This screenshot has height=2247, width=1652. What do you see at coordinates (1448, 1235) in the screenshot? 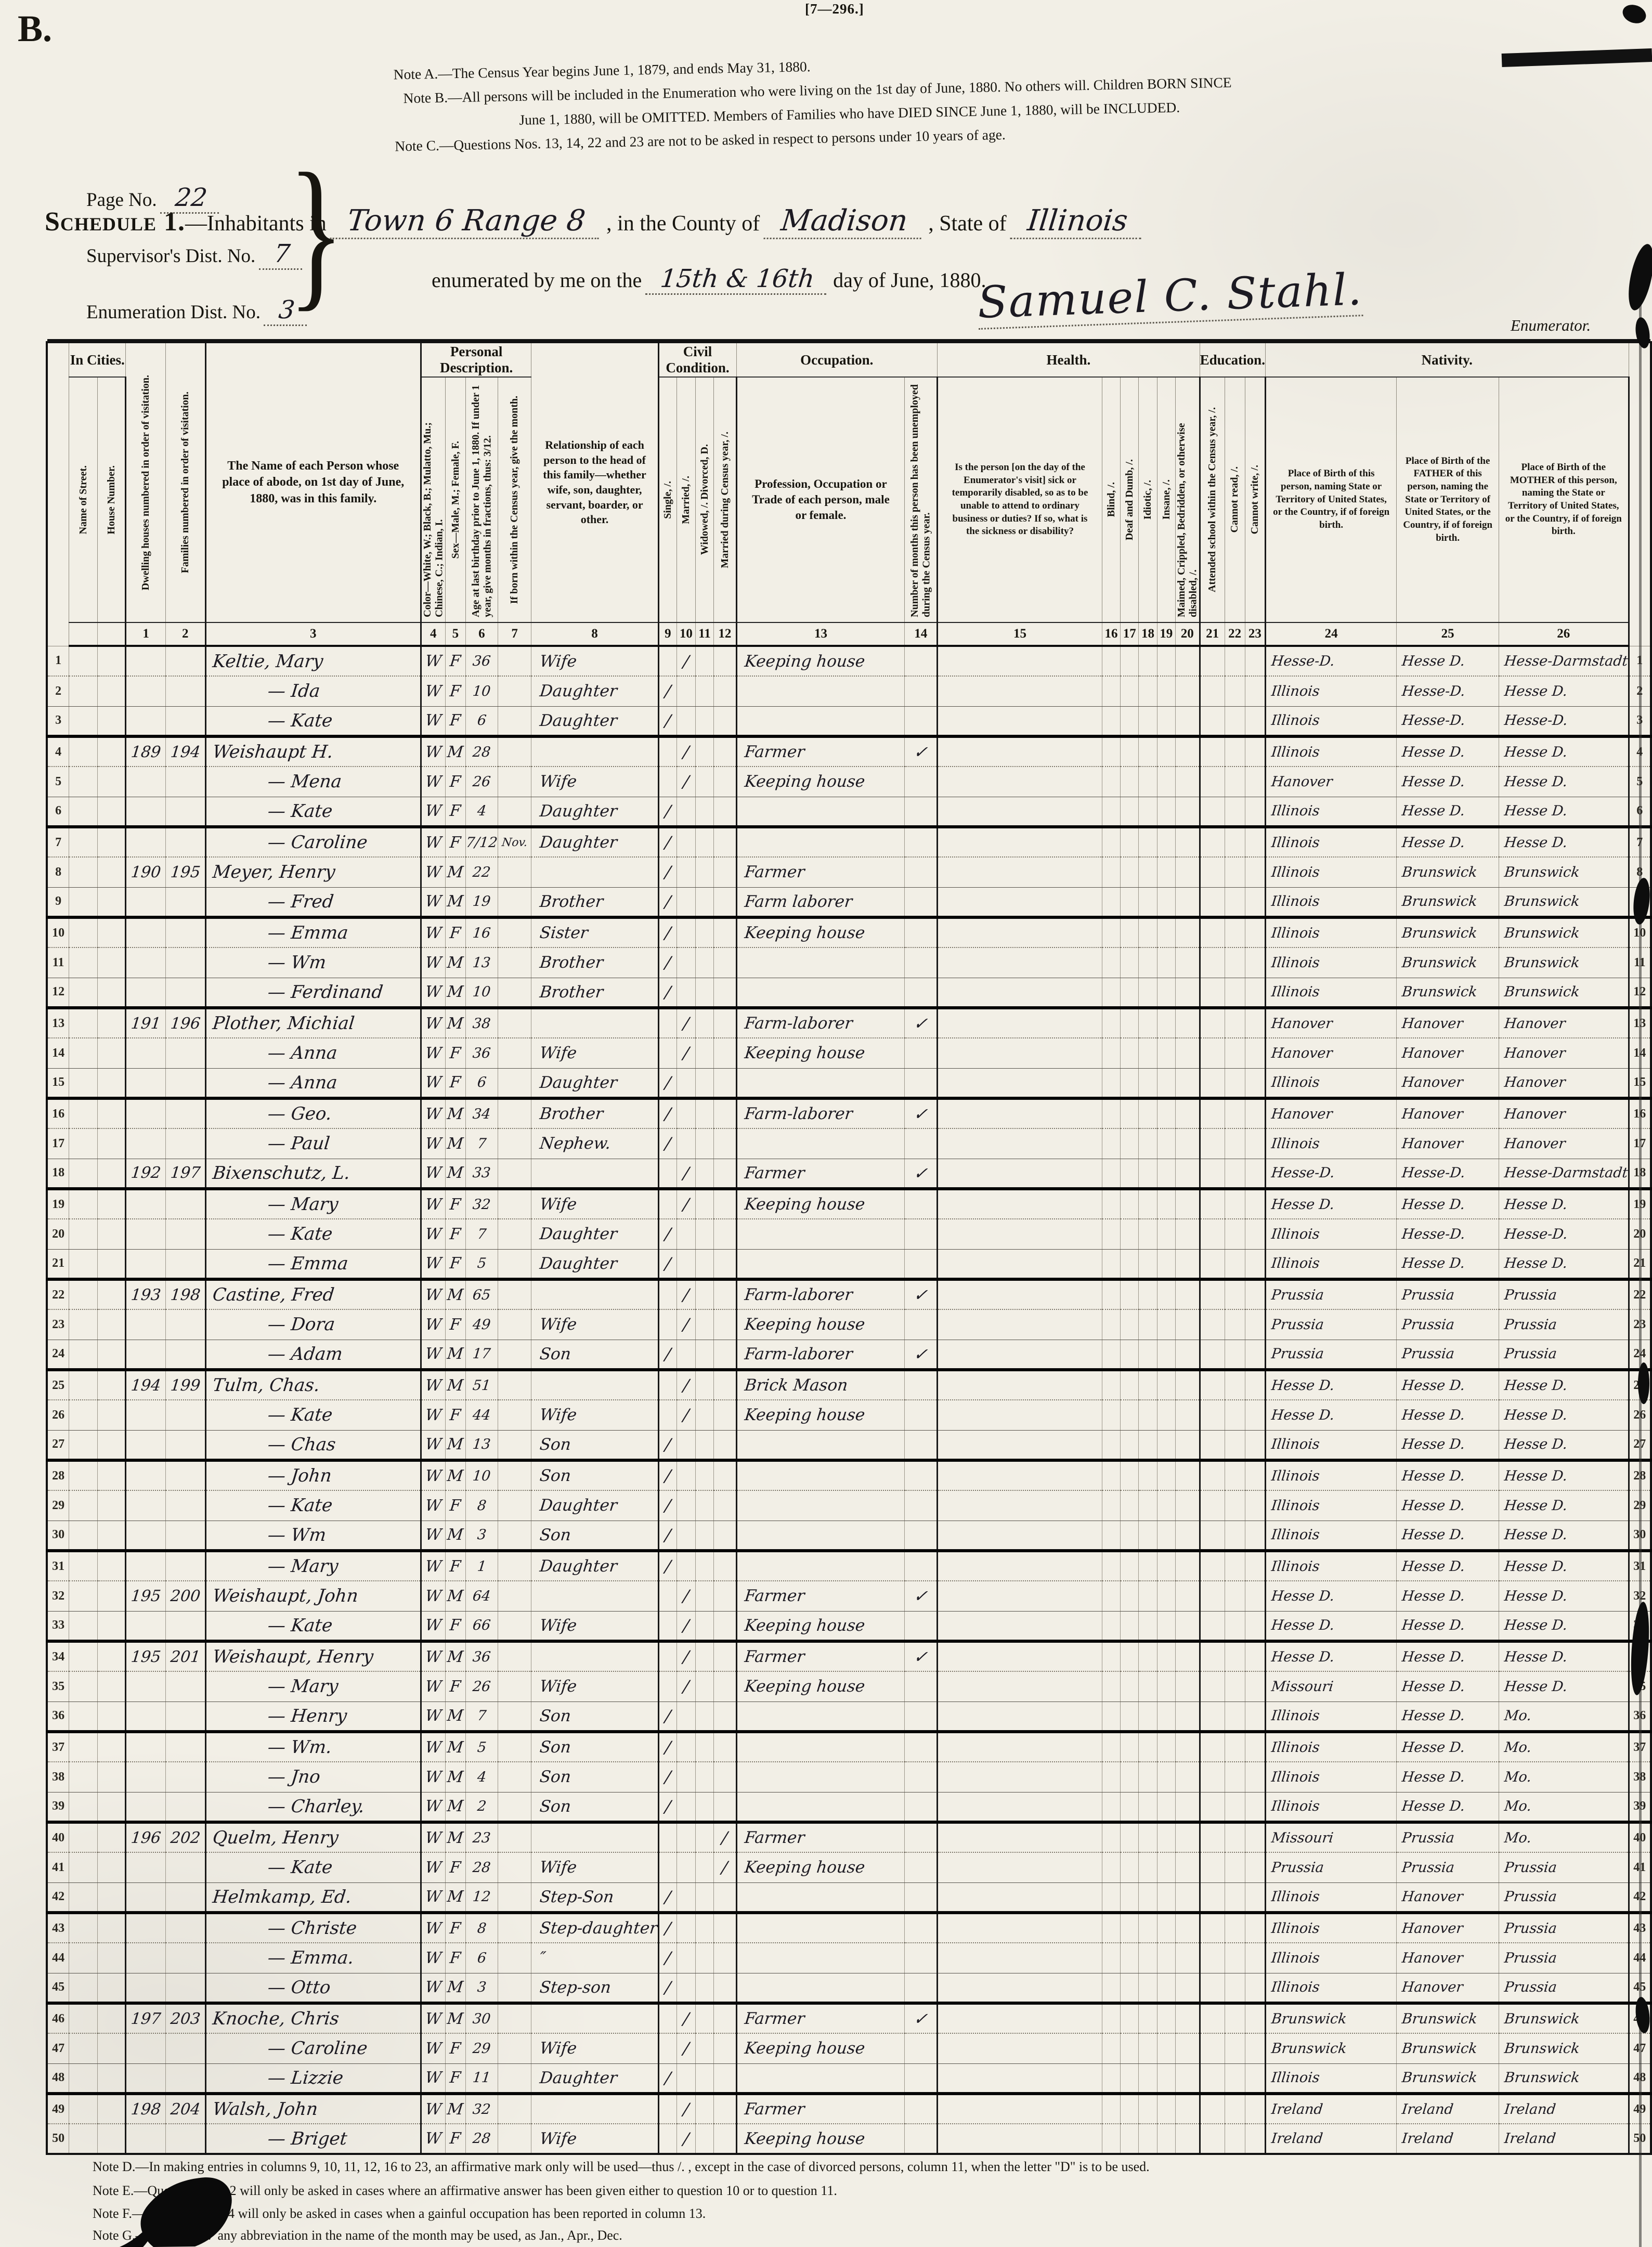
I see `cell-fb: Hesse-D.` at bounding box center [1448, 1235].